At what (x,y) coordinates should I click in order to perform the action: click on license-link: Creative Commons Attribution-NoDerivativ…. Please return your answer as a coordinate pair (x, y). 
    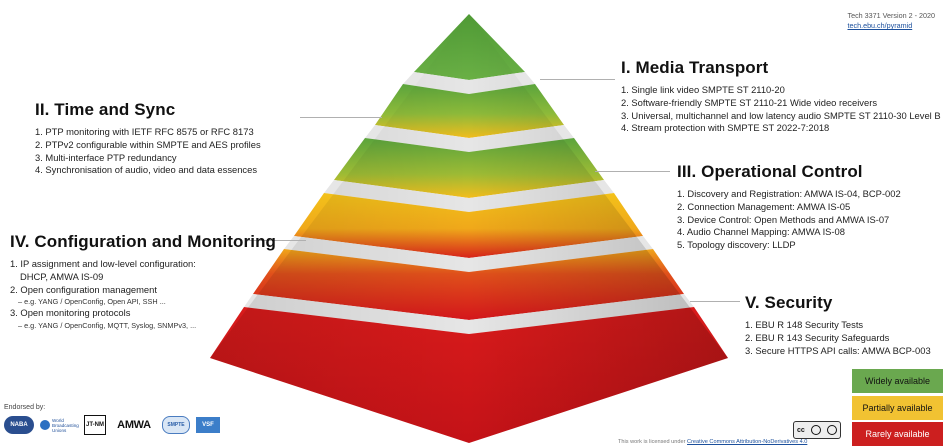
    Looking at the image, I should click on (747, 442).